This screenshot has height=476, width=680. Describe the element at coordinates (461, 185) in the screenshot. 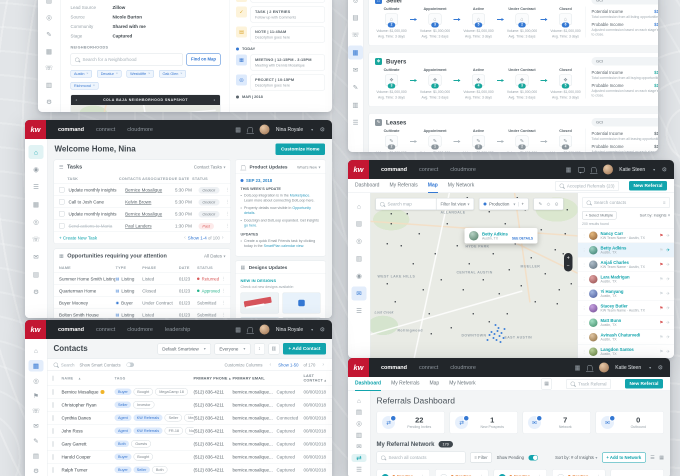

I see `tab: My Network` at that location.